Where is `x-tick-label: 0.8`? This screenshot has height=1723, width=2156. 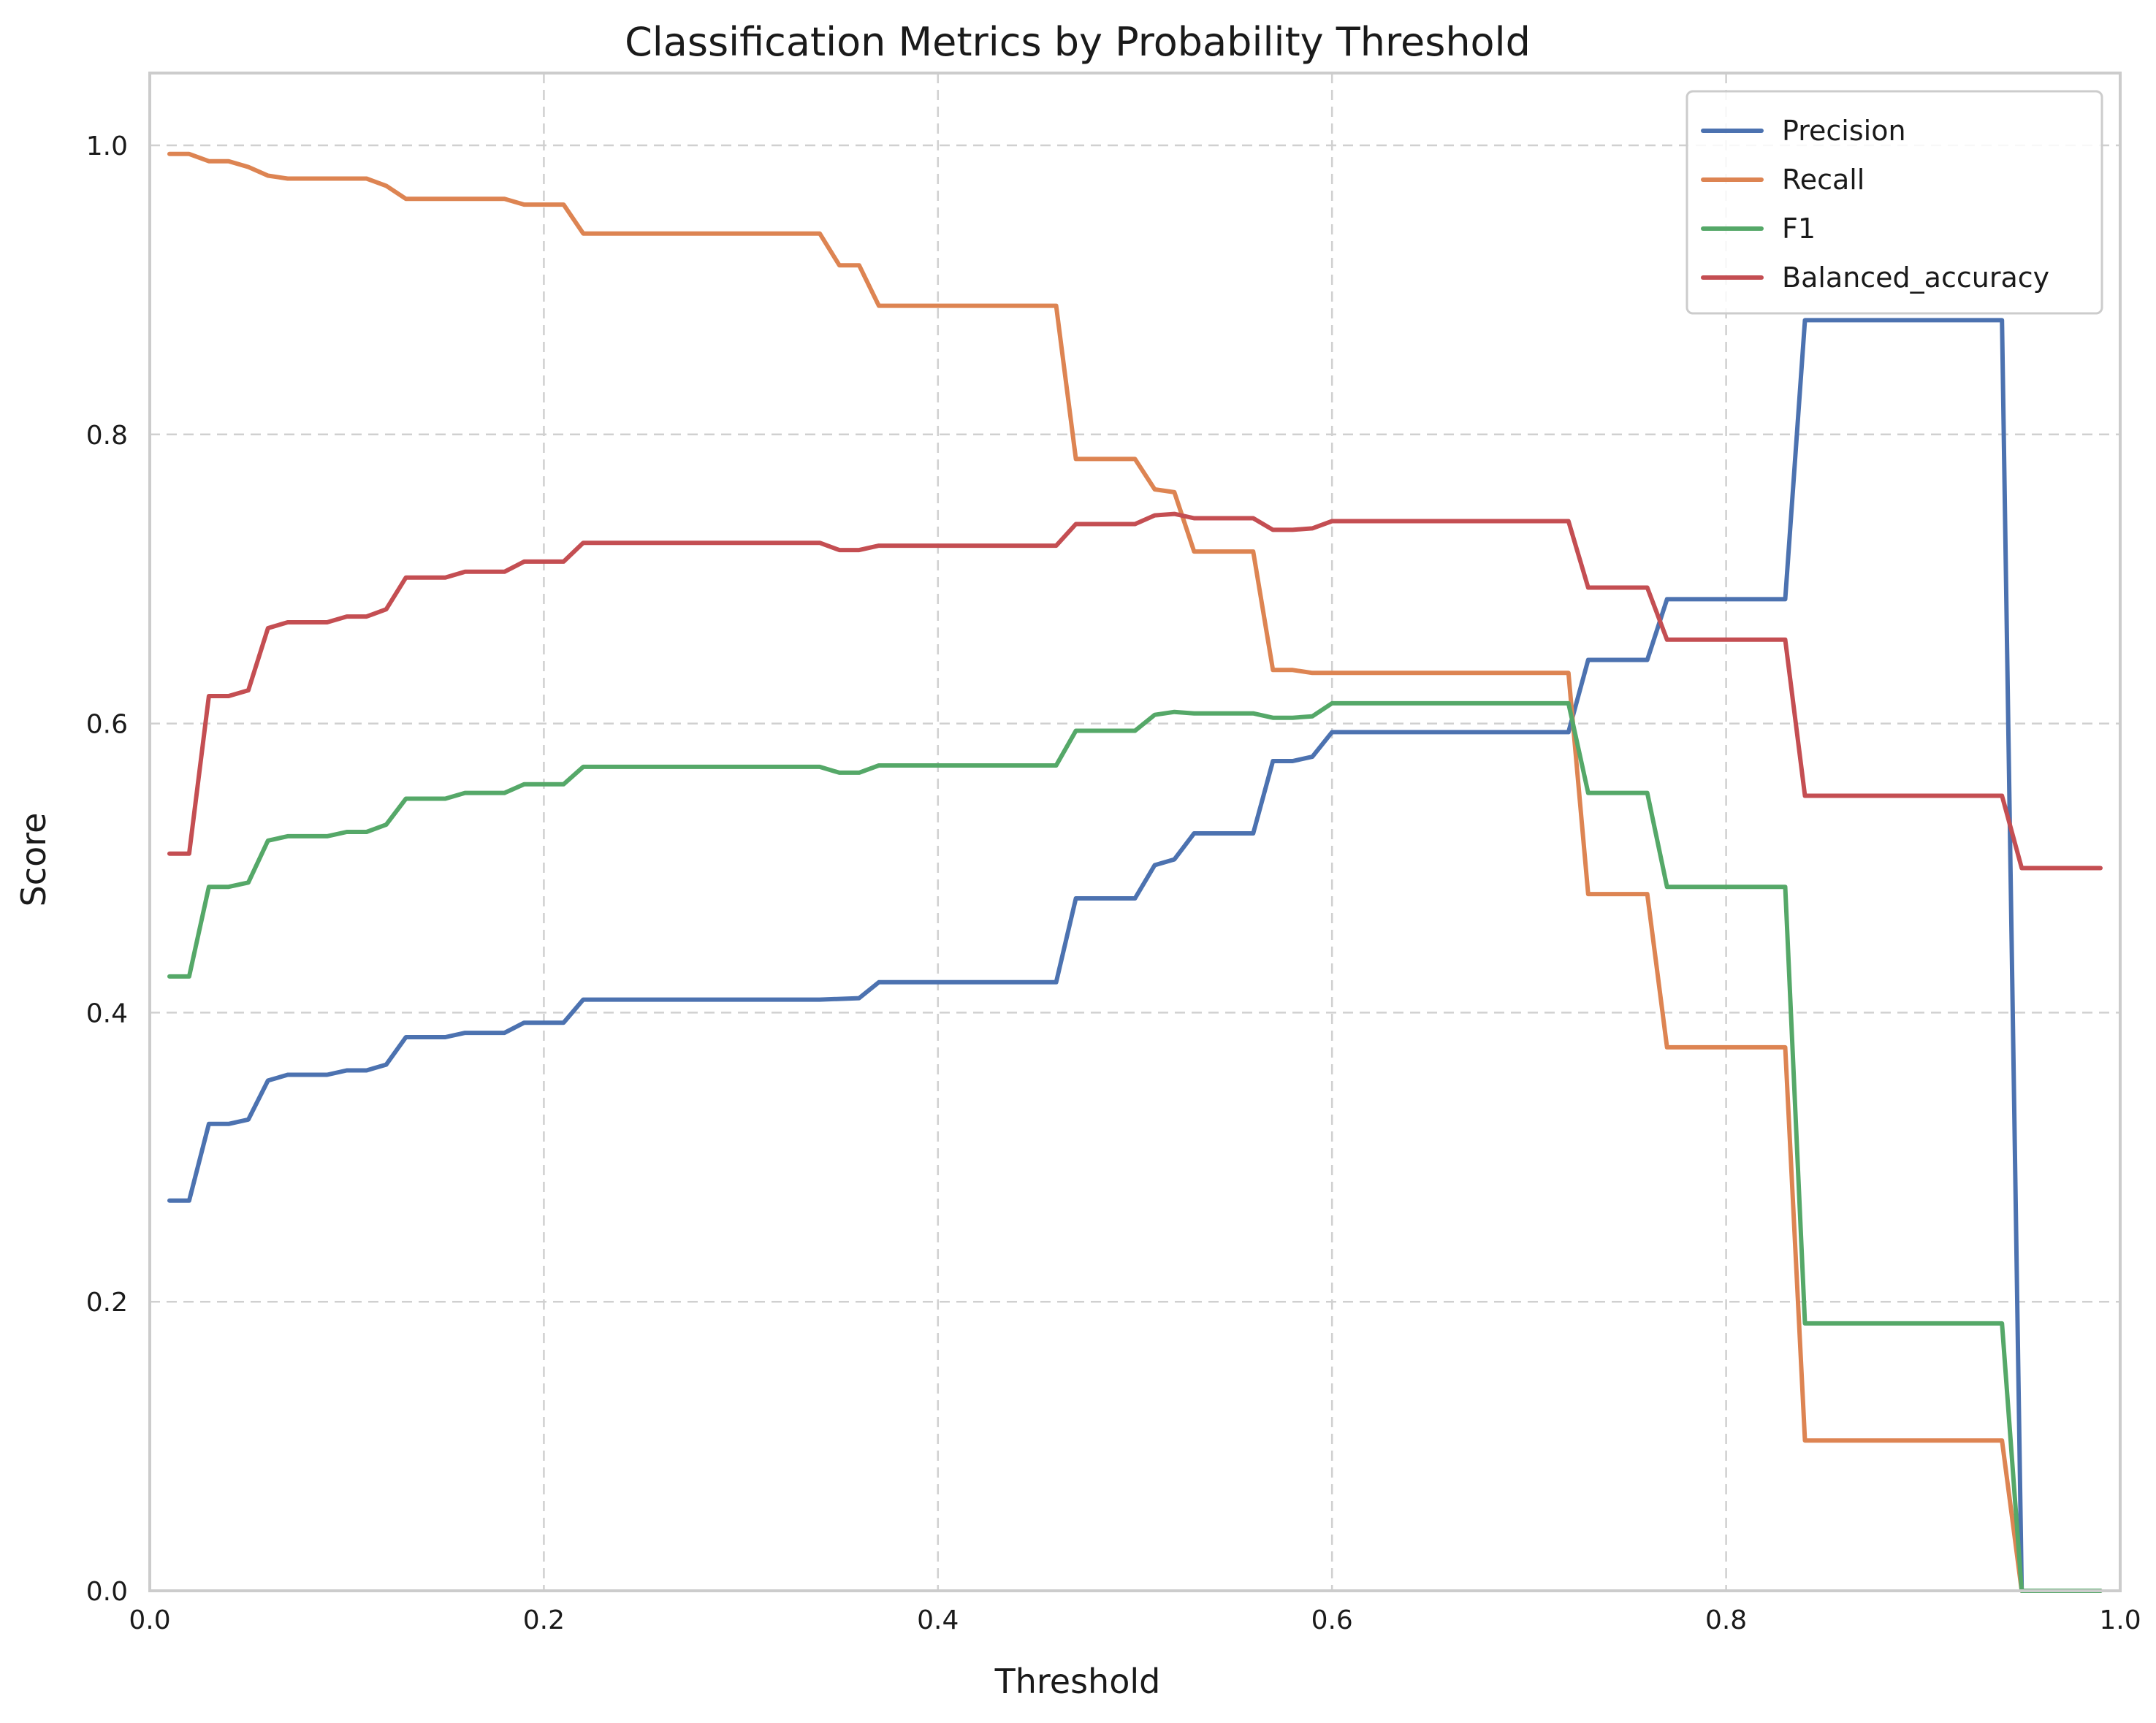
x-tick-label: 0.8 is located at coordinates (1726, 1620).